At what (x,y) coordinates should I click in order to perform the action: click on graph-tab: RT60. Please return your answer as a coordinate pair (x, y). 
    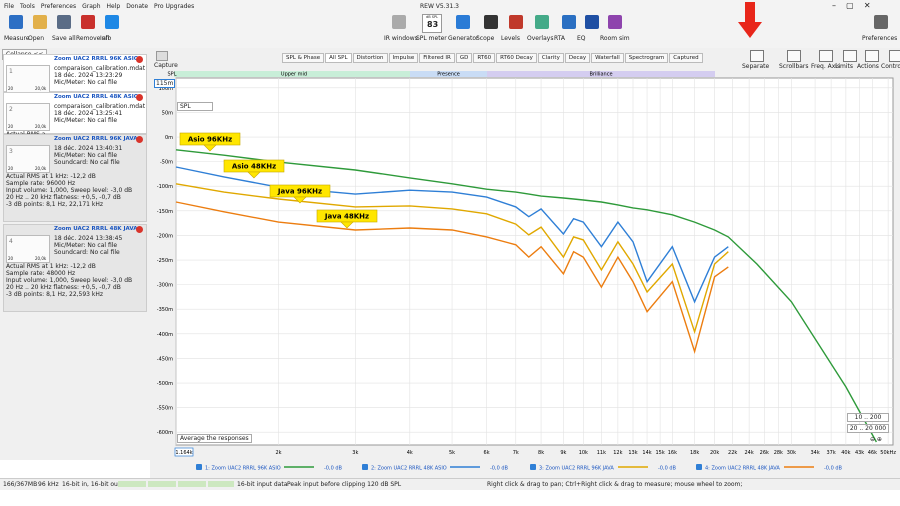
    Looking at the image, I should click on (484, 58).